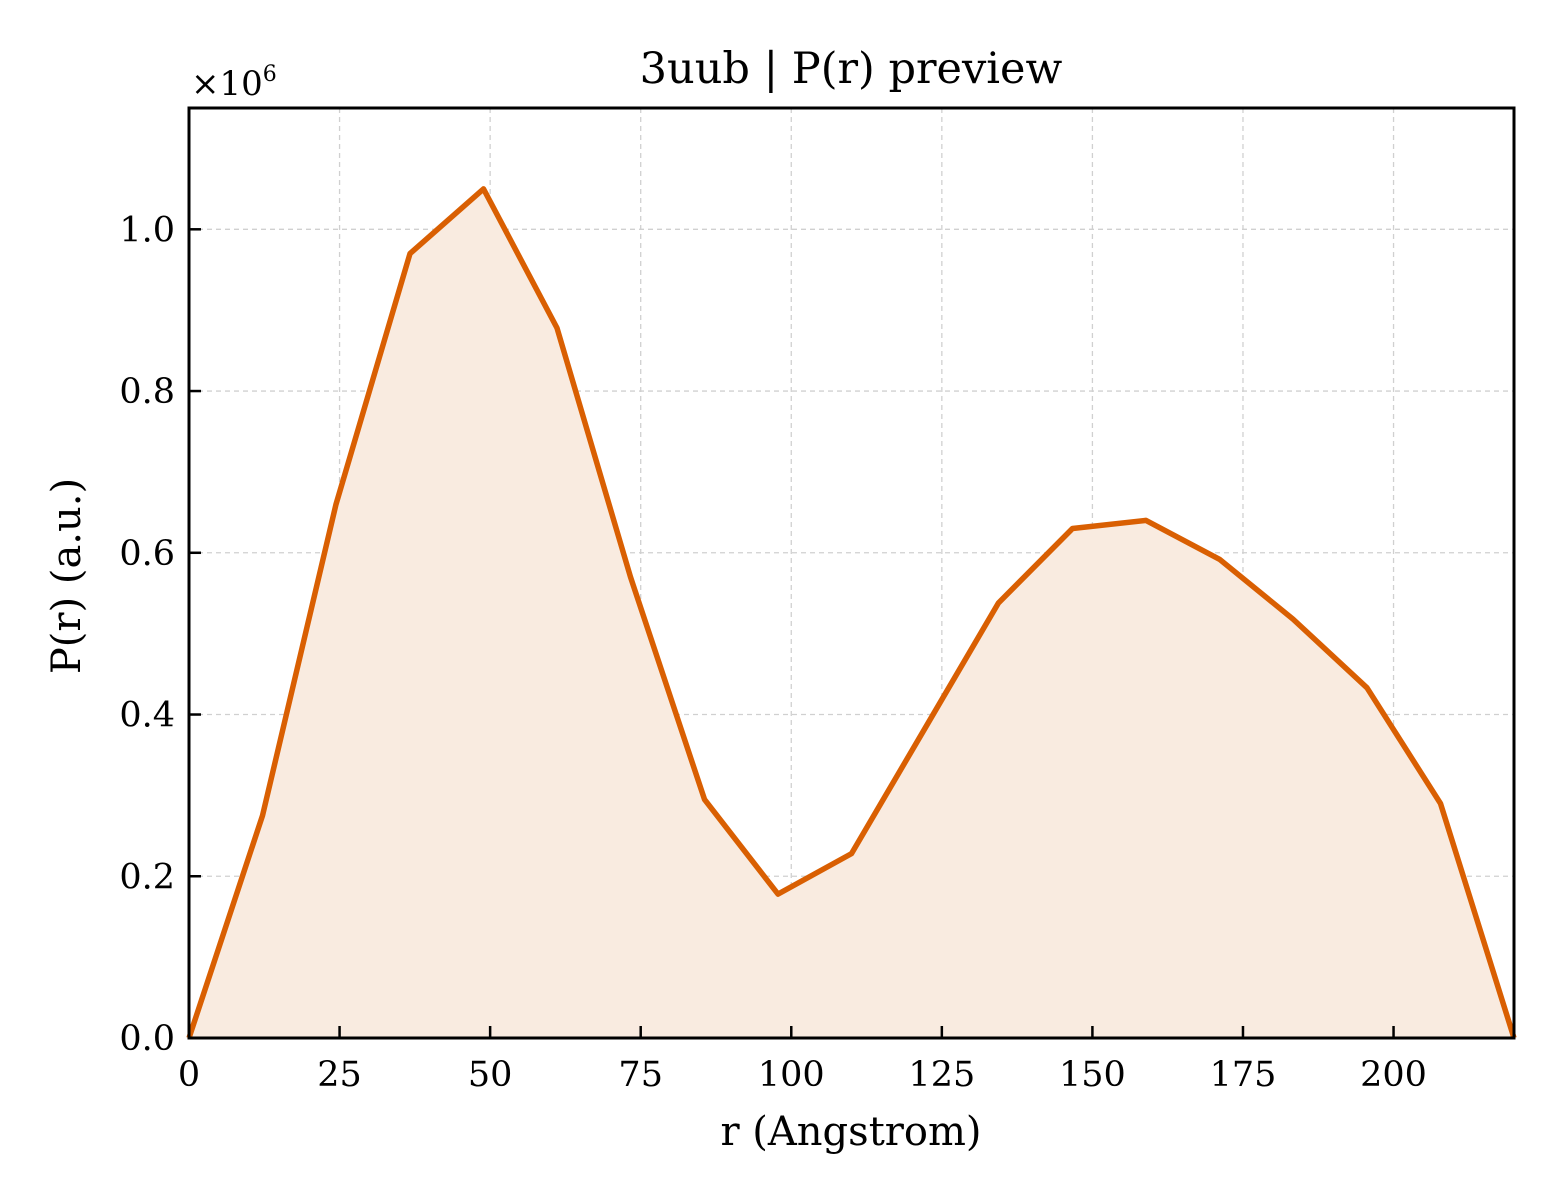  Describe the element at coordinates (189, 1075) in the screenshot. I see `x-tick-label: 0` at that location.